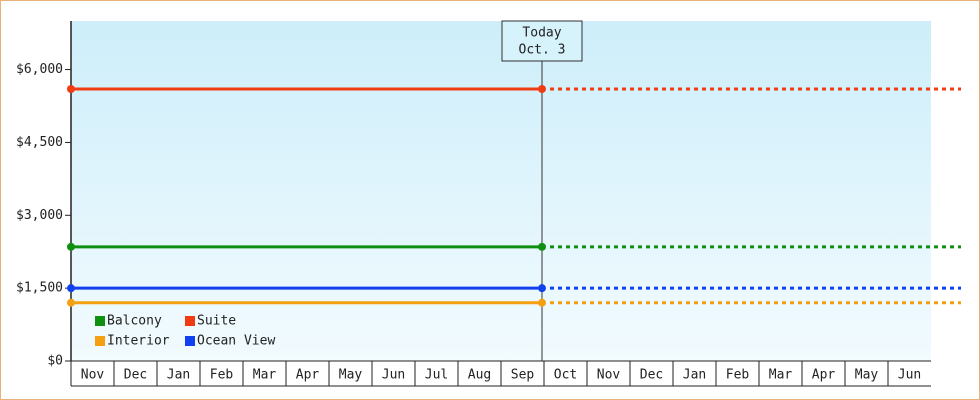 The width and height of the screenshot is (980, 400). Describe the element at coordinates (236, 341) in the screenshot. I see `legend-label: Ocean View` at that location.